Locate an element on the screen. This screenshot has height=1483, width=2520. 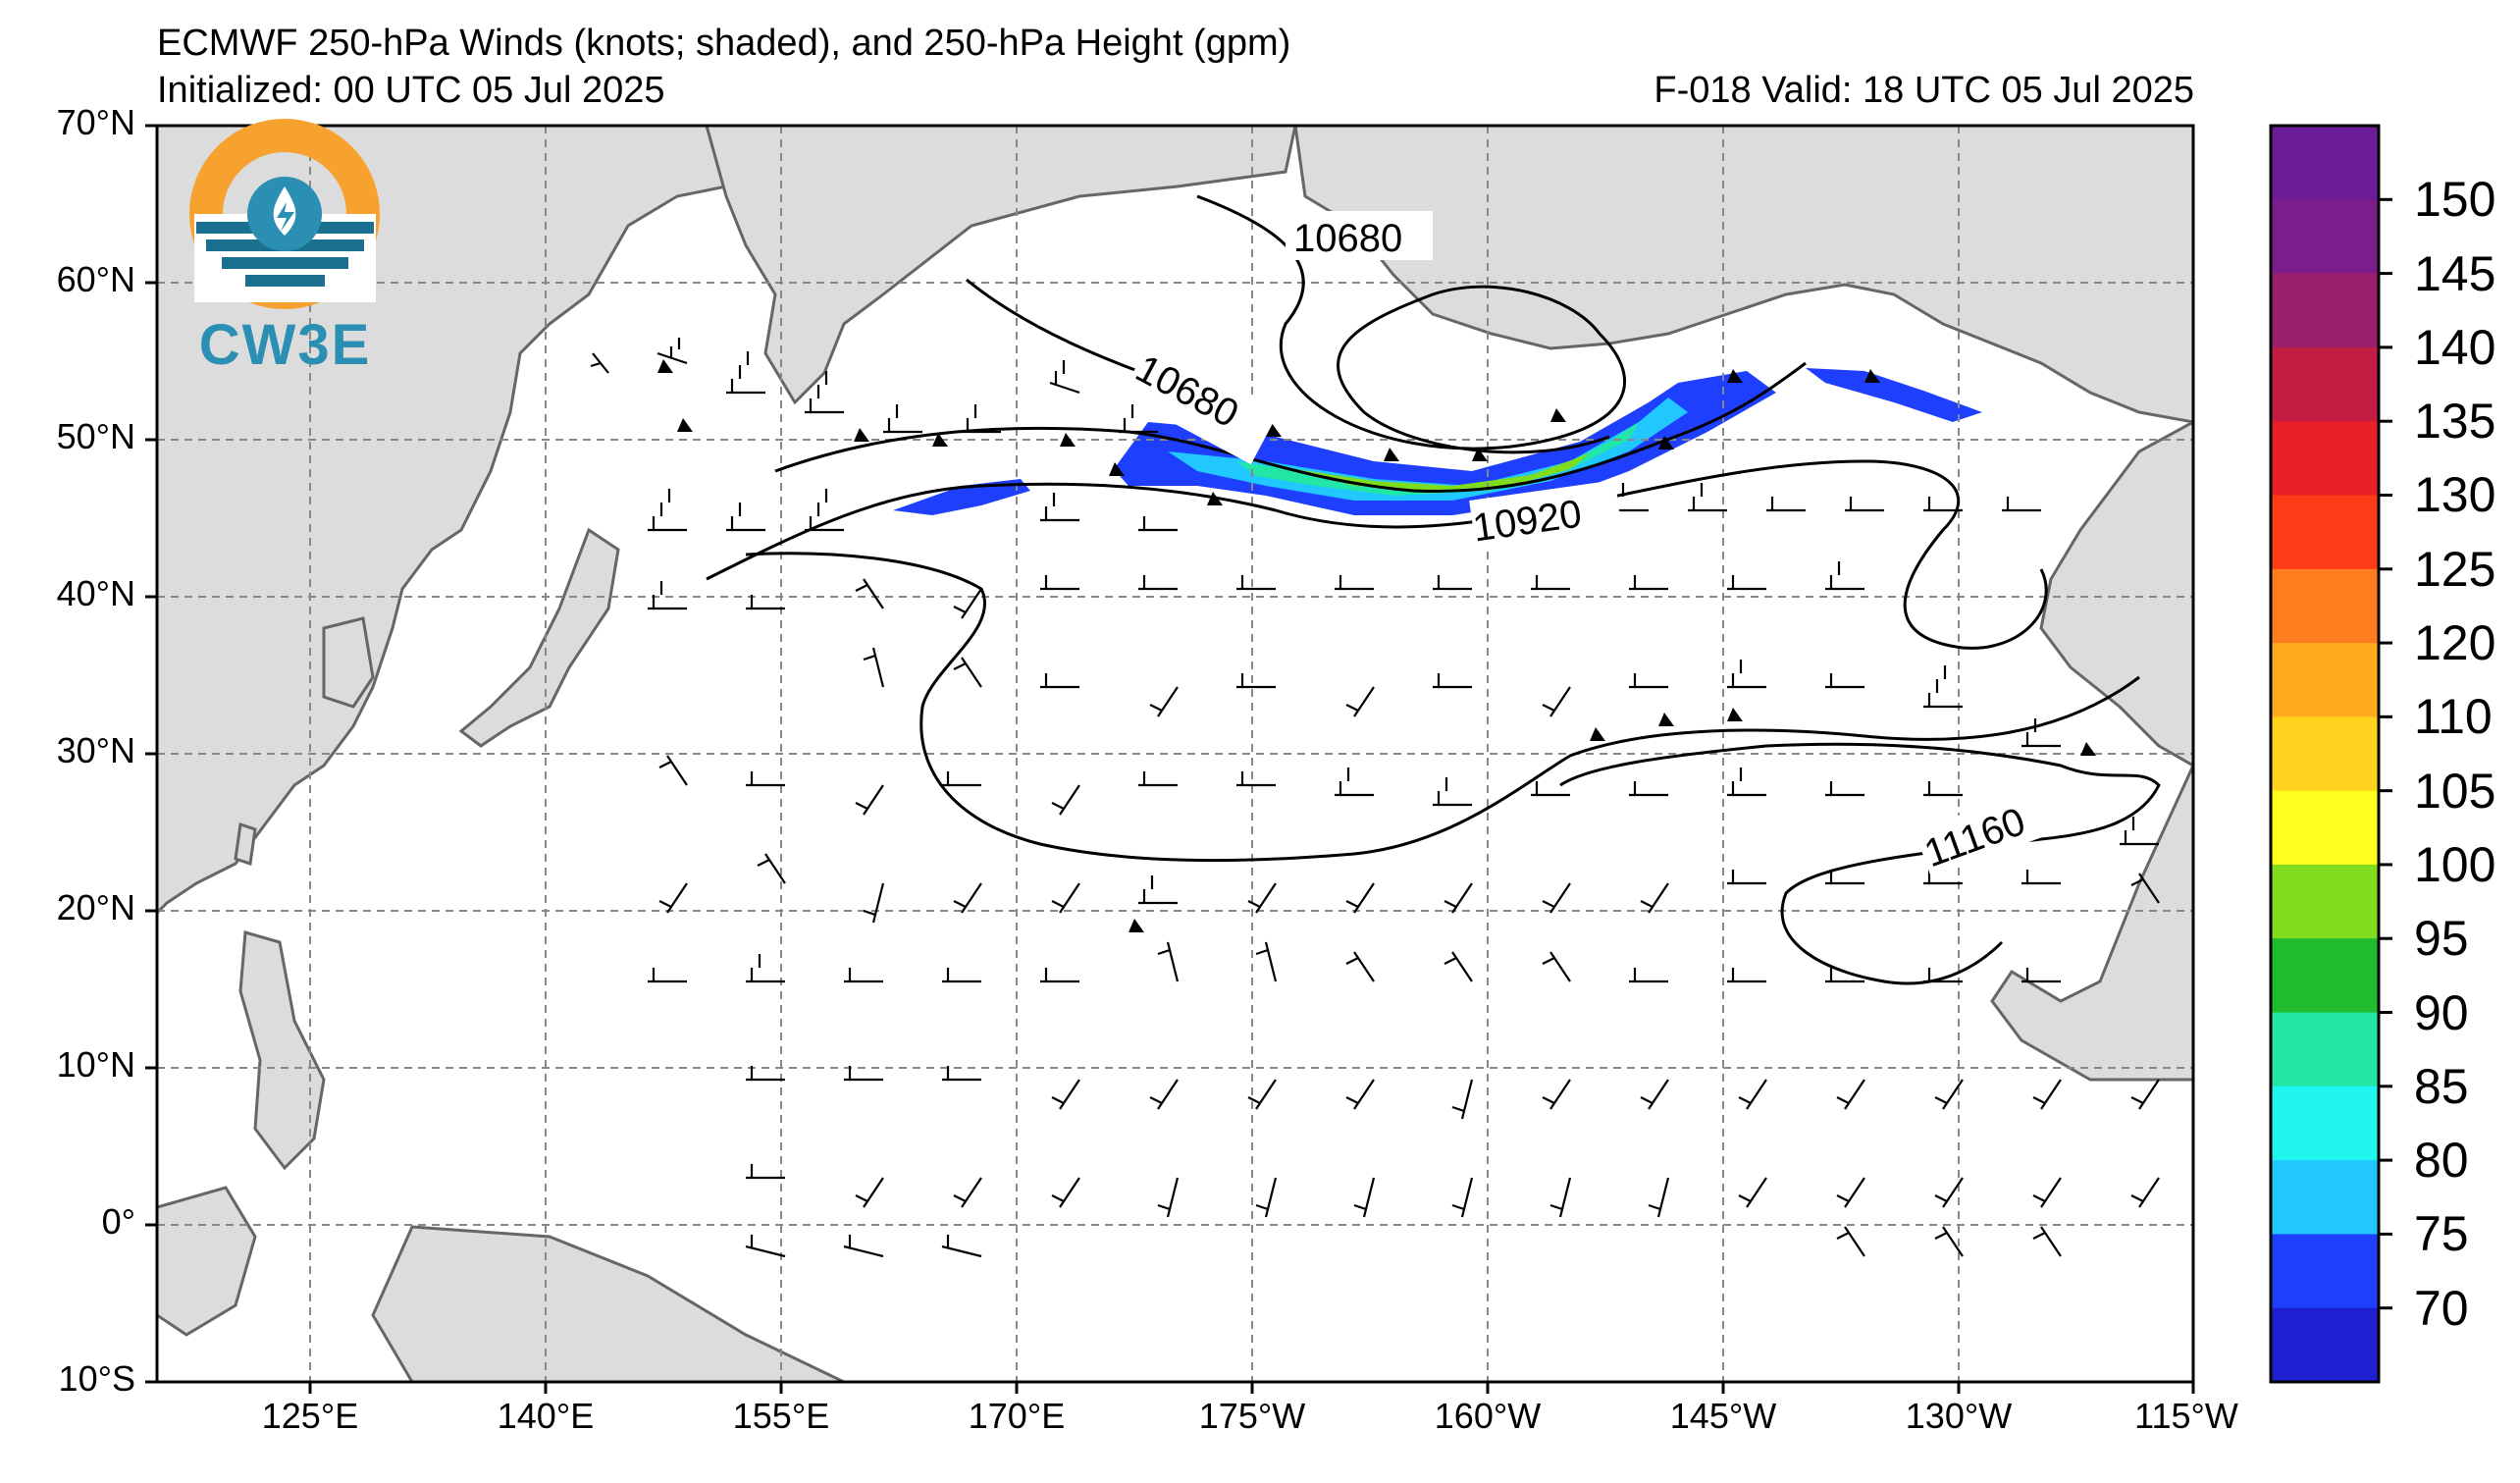
lon-label-155e: 155°E is located at coordinates (781, 1416).